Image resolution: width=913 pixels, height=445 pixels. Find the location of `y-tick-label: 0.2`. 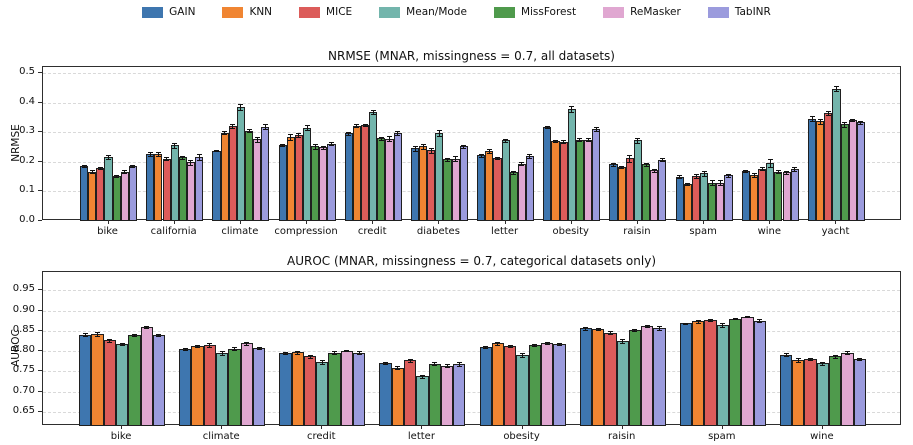

y-tick-label: 0.2 is located at coordinates (27, 160).